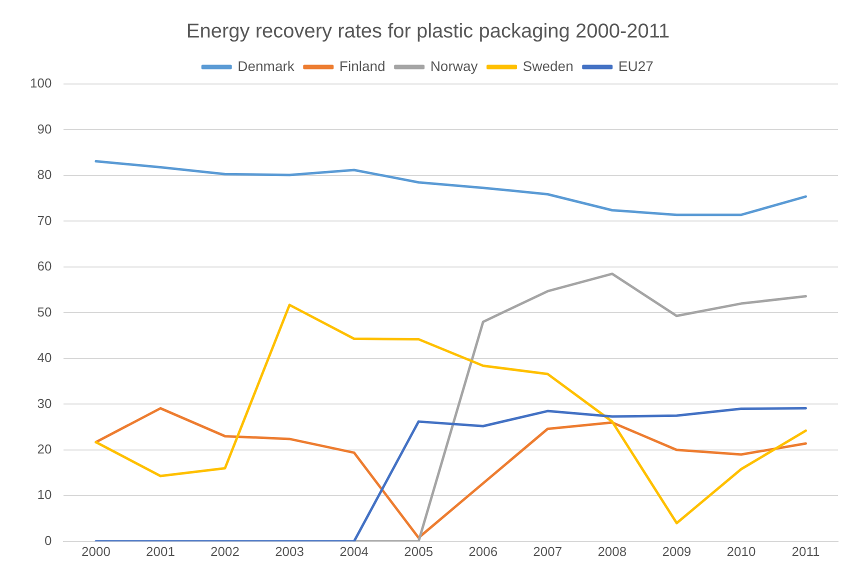  I want to click on x-tick-label: 2002, so click(225, 551).